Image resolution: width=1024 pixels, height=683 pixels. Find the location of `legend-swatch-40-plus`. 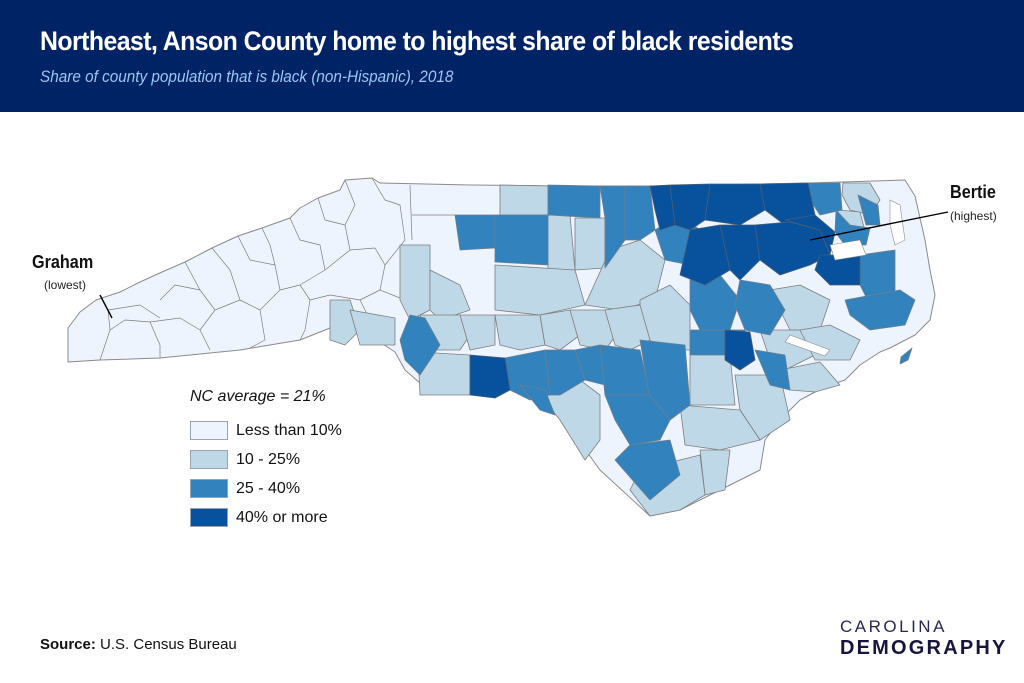

legend-swatch-40-plus is located at coordinates (209, 517).